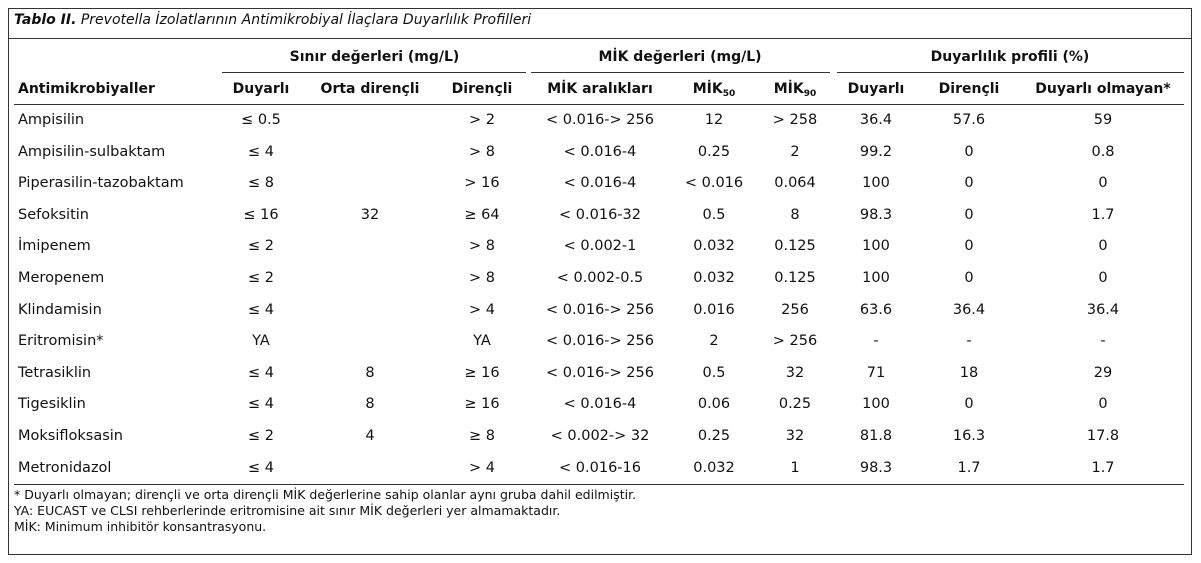  What do you see at coordinates (876, 152) in the screenshot?
I see `cell-profil-duyarli: 99.2` at bounding box center [876, 152].